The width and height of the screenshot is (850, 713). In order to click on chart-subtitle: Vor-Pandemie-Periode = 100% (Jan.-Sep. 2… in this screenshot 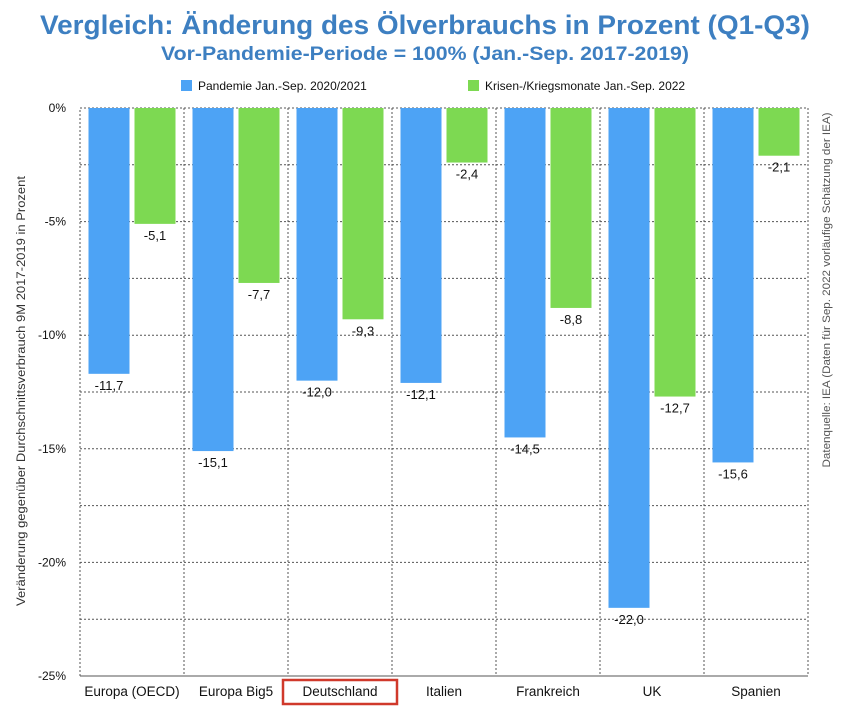, I will do `click(425, 54)`.